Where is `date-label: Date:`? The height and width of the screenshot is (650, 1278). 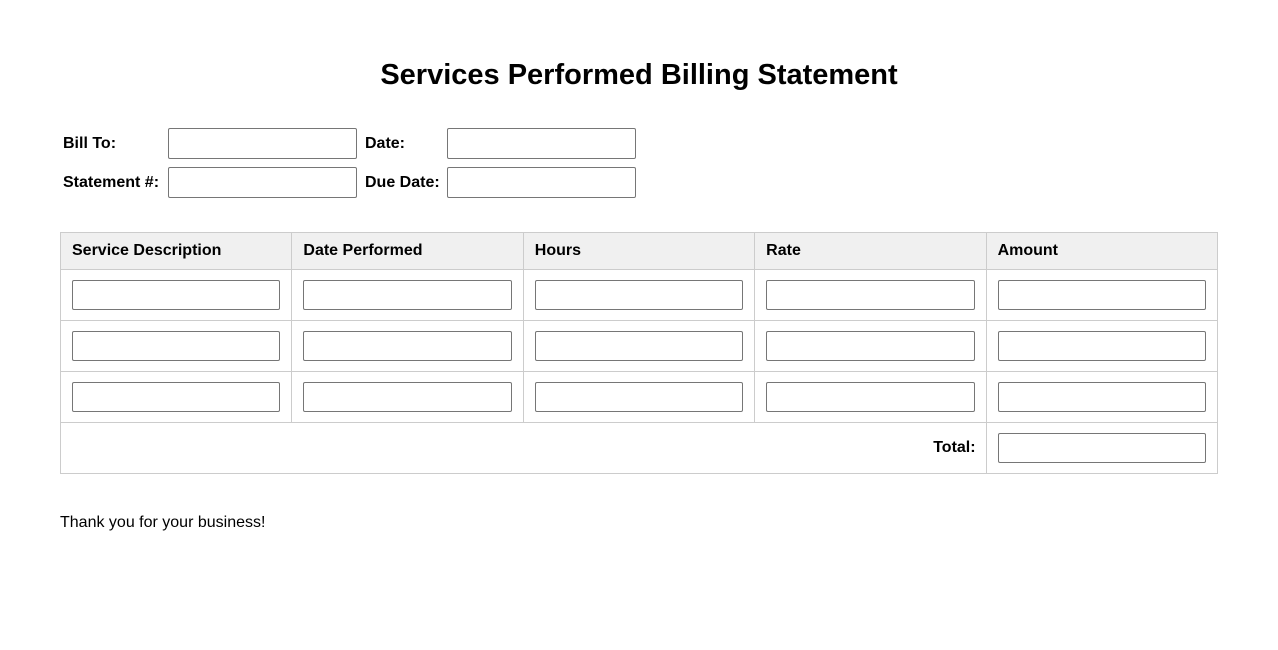
date-label: Date: is located at coordinates (385, 143).